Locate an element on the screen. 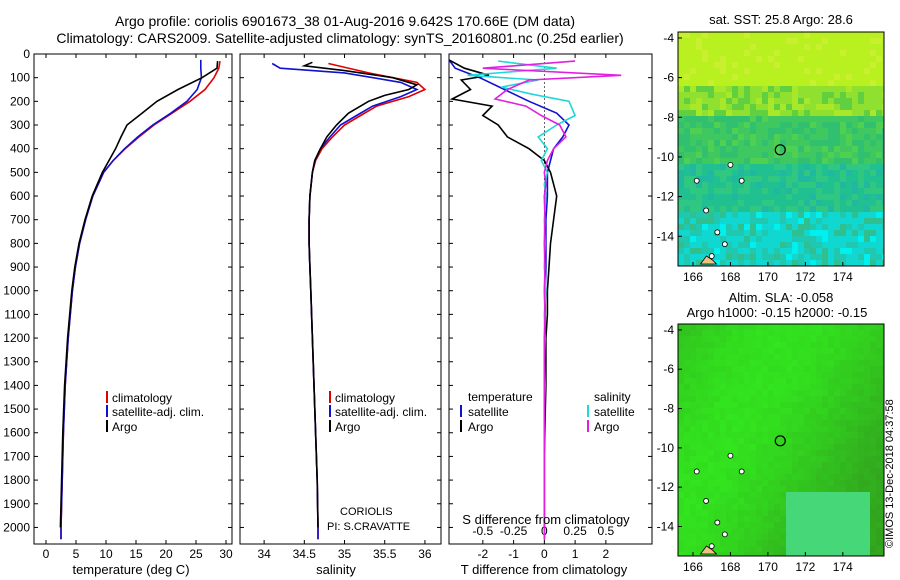 The image size is (900, 580). y-tick-label: 800 is located at coordinates (20, 243).